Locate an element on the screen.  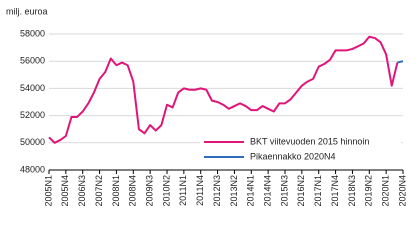
data-line is located at coordinates (400, 62).